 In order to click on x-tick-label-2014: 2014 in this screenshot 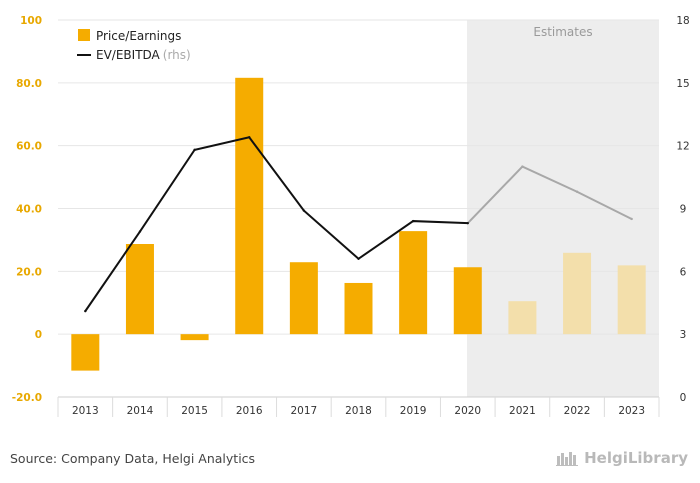, I will do `click(140, 411)`.